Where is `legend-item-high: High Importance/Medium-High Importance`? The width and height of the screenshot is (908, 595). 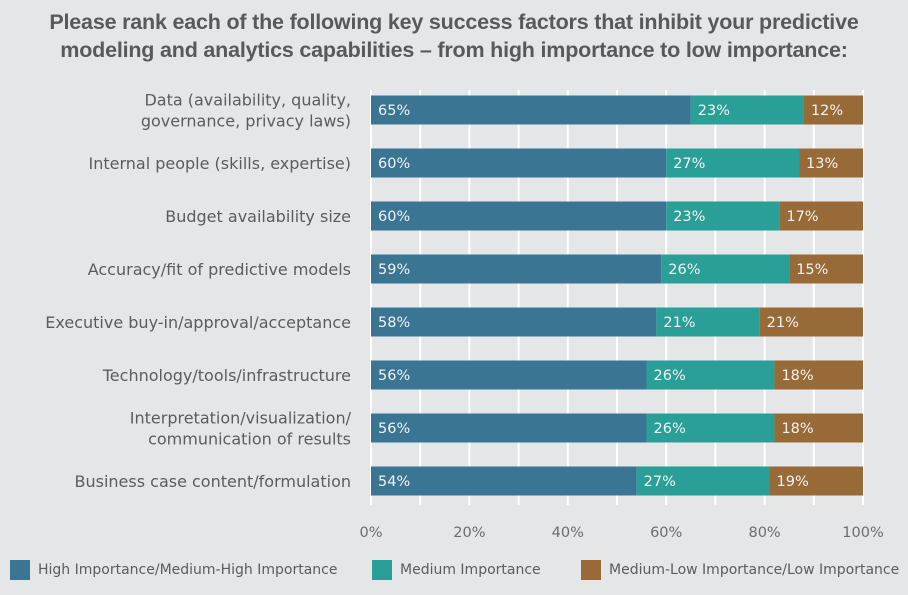 legend-item-high: High Importance/Medium-High Importance is located at coordinates (173, 570).